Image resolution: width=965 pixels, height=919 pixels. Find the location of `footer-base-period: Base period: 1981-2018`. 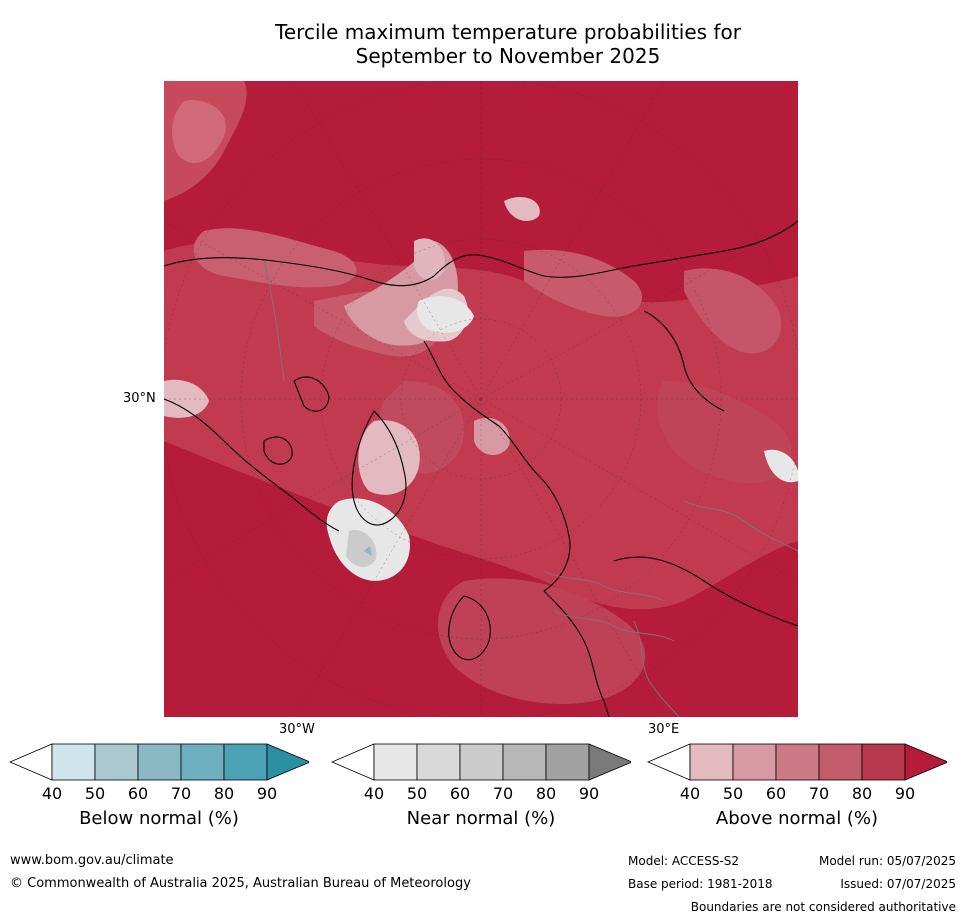

footer-base-period: Base period: 1981-2018 is located at coordinates (700, 884).